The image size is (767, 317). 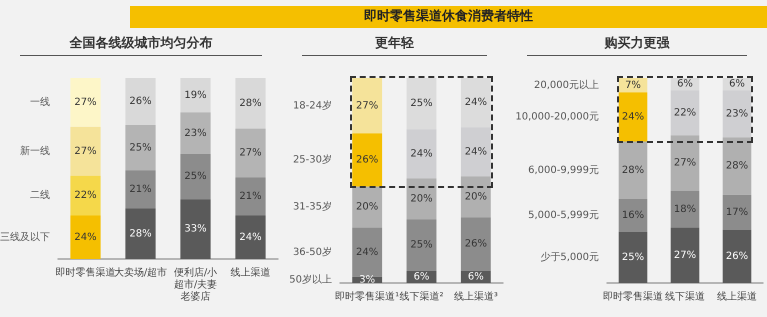 I want to click on text: 三线及以下, so click(x=25, y=236).